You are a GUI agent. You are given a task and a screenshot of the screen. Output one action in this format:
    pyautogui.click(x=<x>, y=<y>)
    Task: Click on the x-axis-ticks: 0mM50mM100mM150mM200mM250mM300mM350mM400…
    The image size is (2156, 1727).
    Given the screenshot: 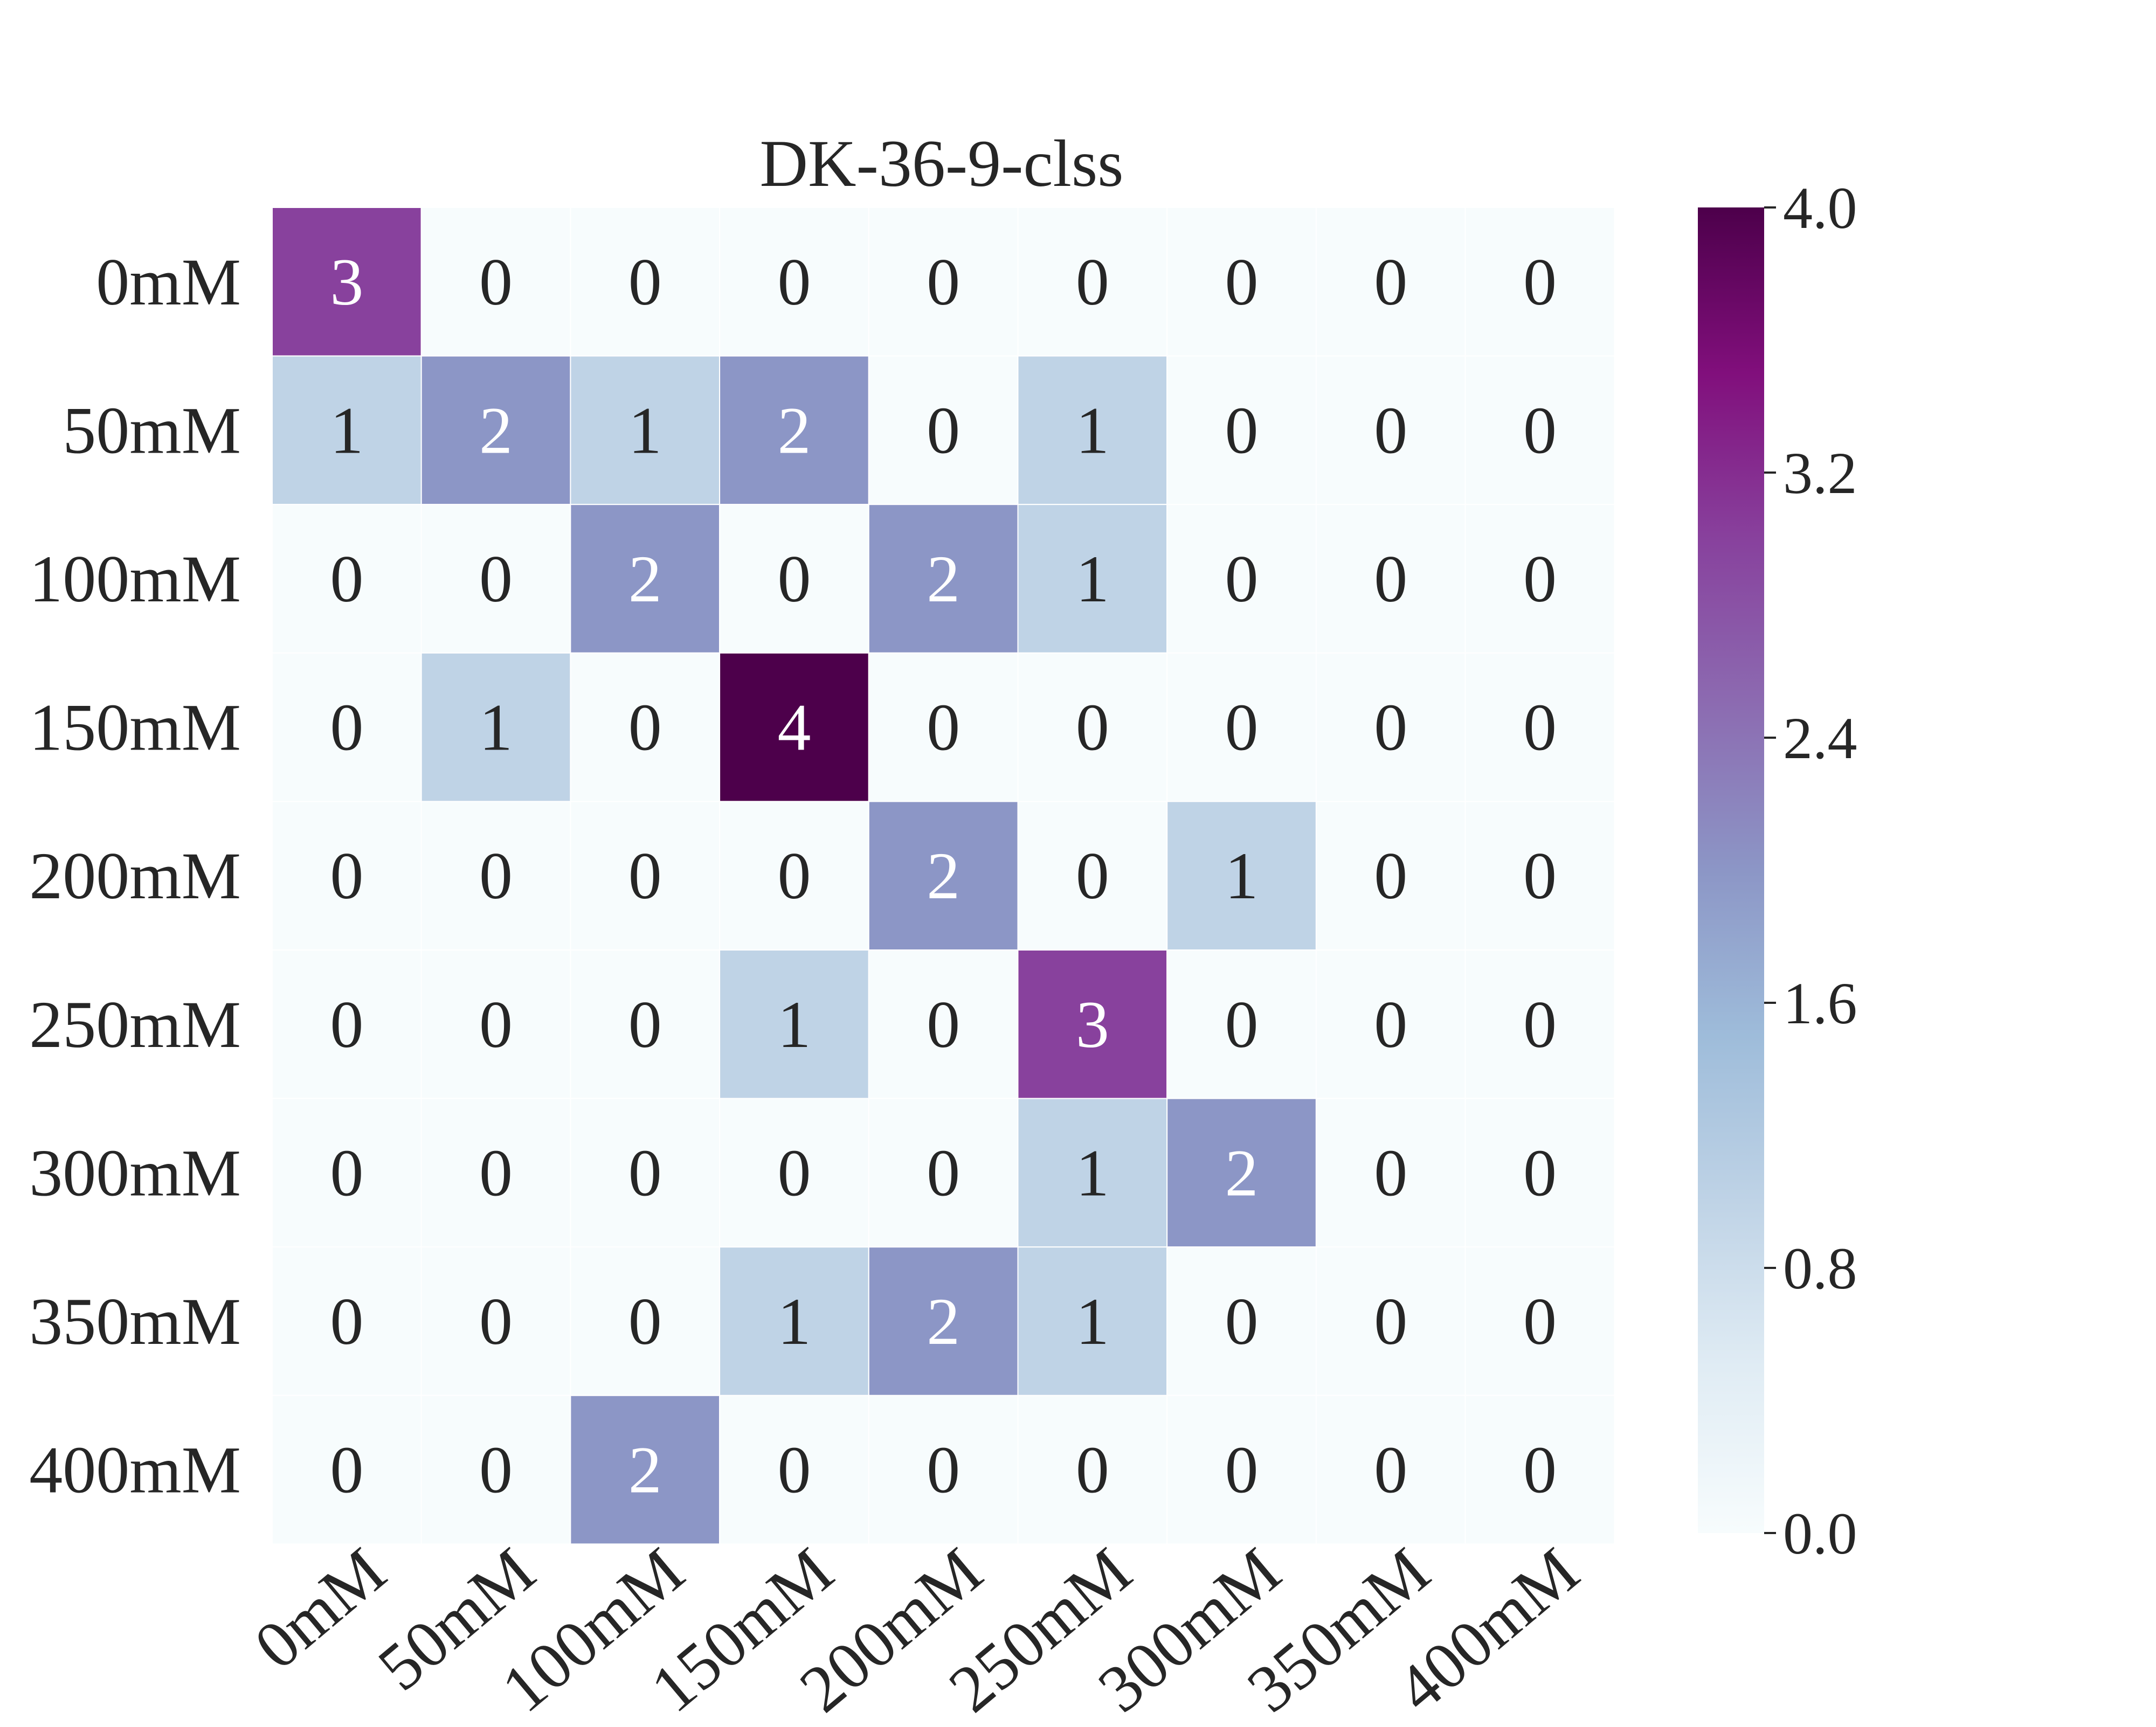 What is the action you would take?
    pyautogui.click(x=917, y=1629)
    